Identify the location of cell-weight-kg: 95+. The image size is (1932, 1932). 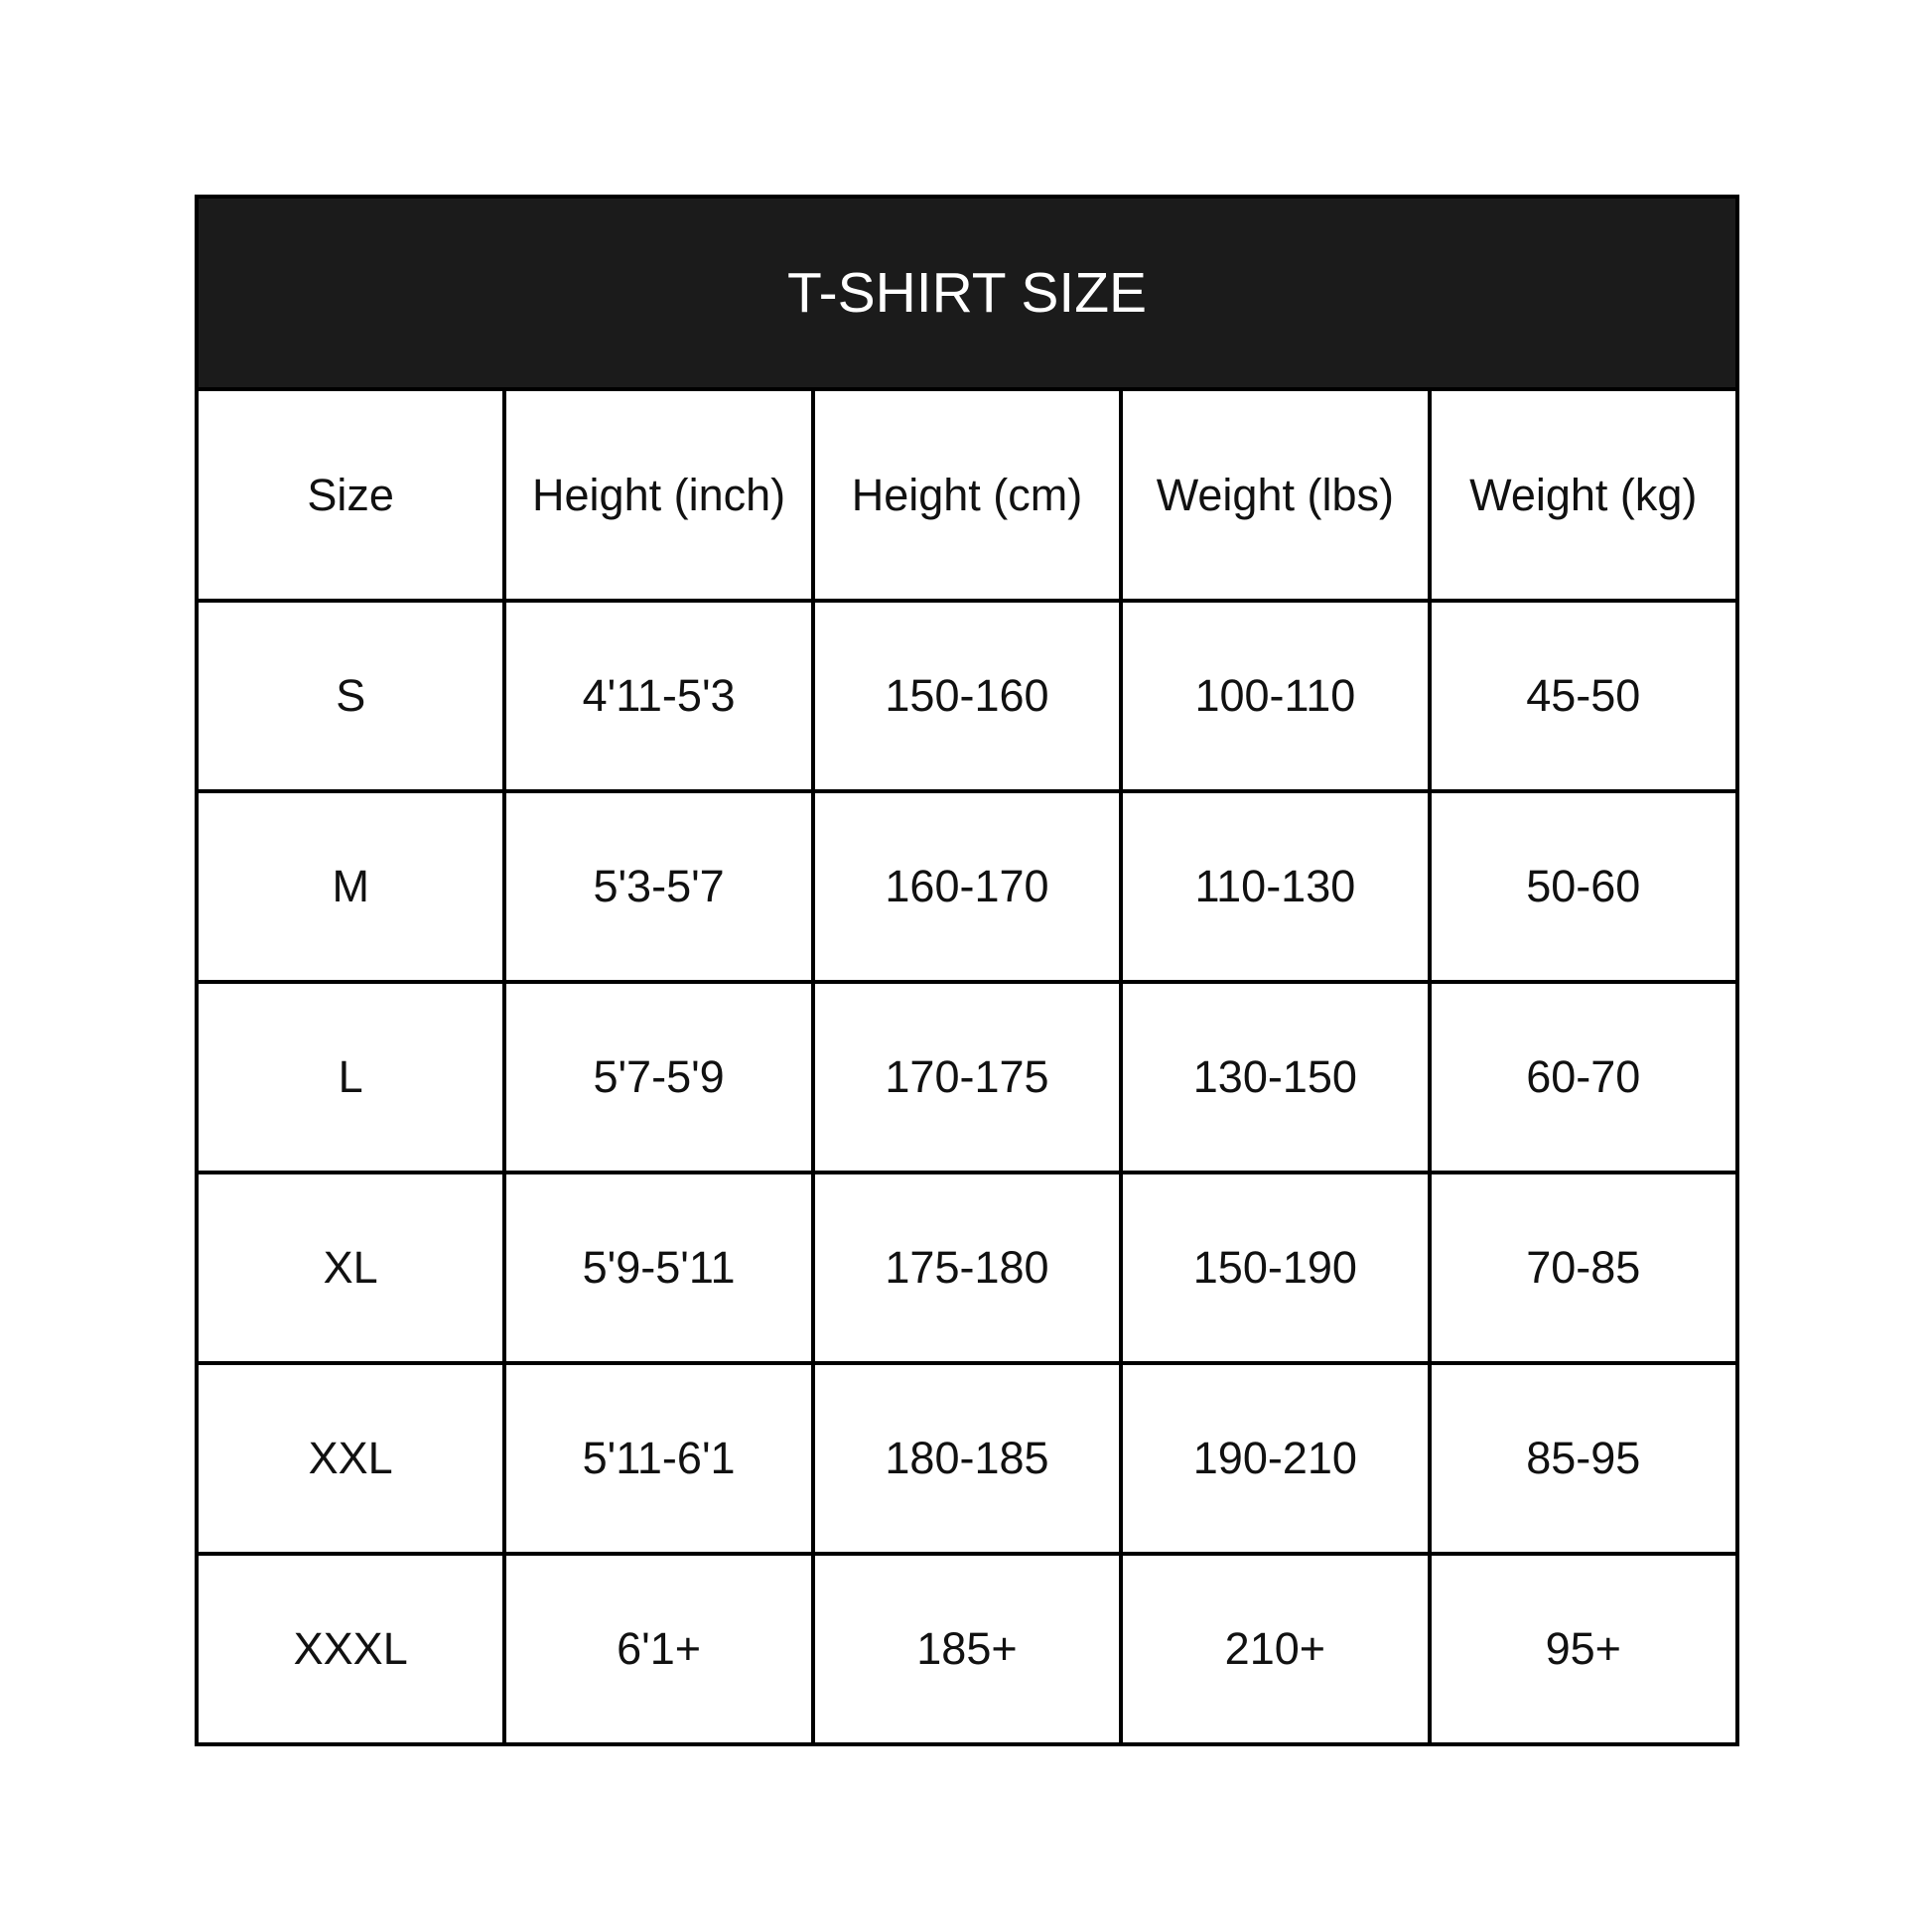
(1584, 1649).